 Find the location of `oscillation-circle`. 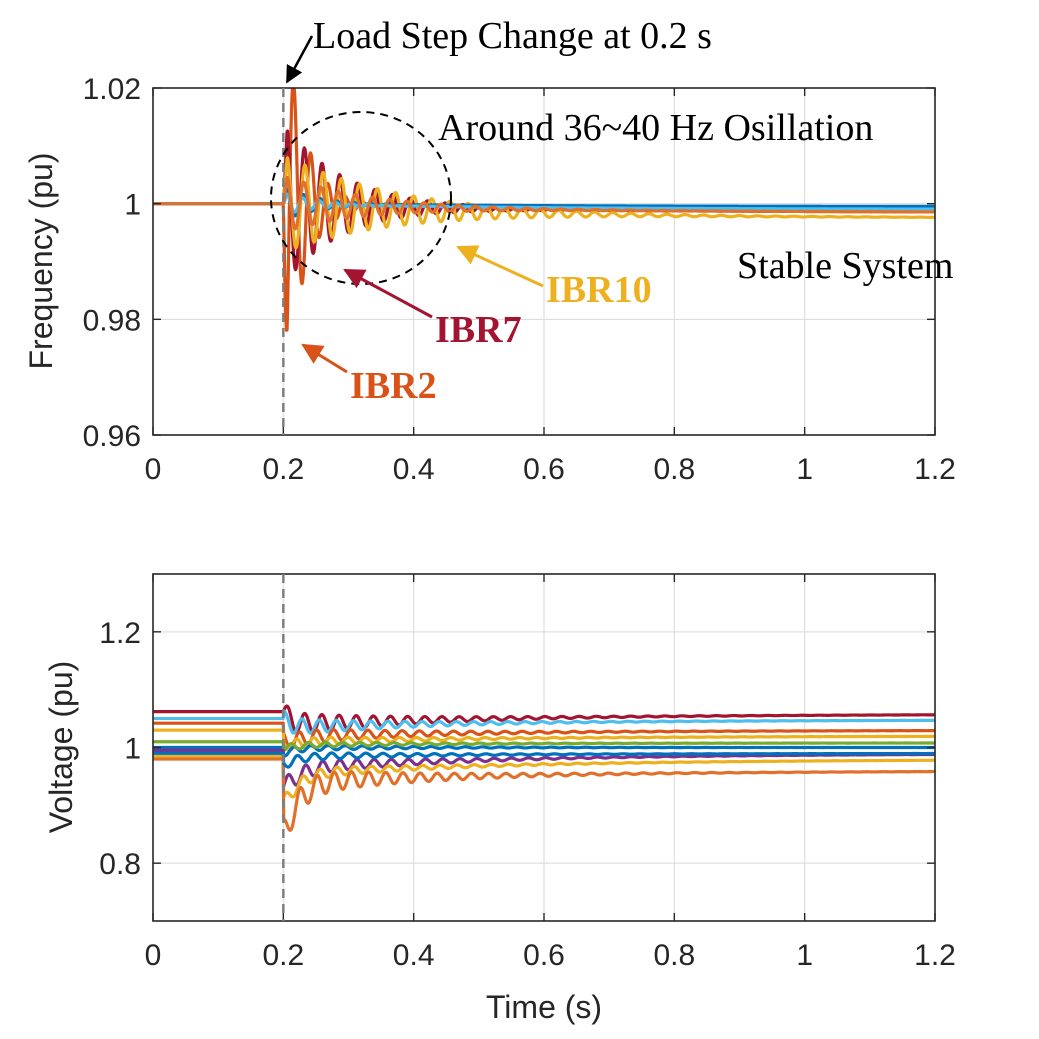

oscillation-circle is located at coordinates (361, 198).